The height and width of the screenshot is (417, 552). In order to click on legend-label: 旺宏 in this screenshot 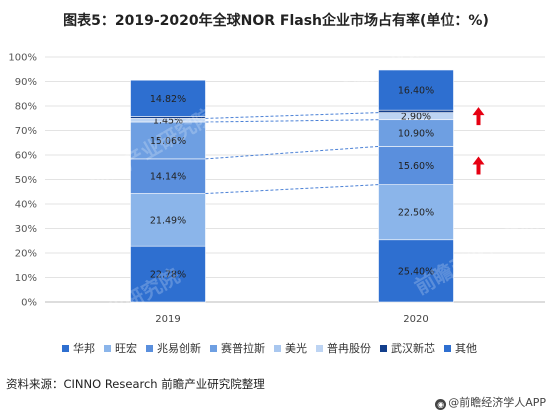, I will do `click(126, 348)`.